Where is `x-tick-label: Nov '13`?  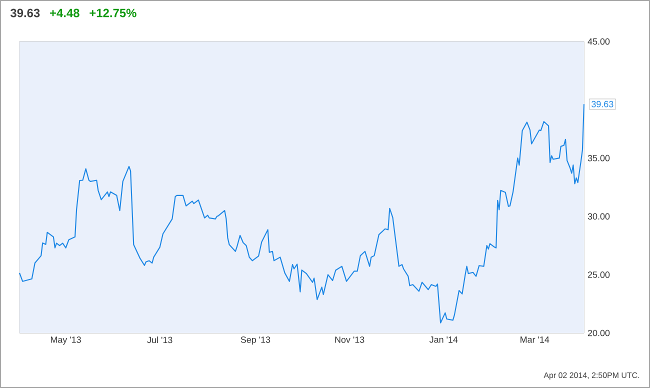
x-tick-label: Nov '13 is located at coordinates (349, 339).